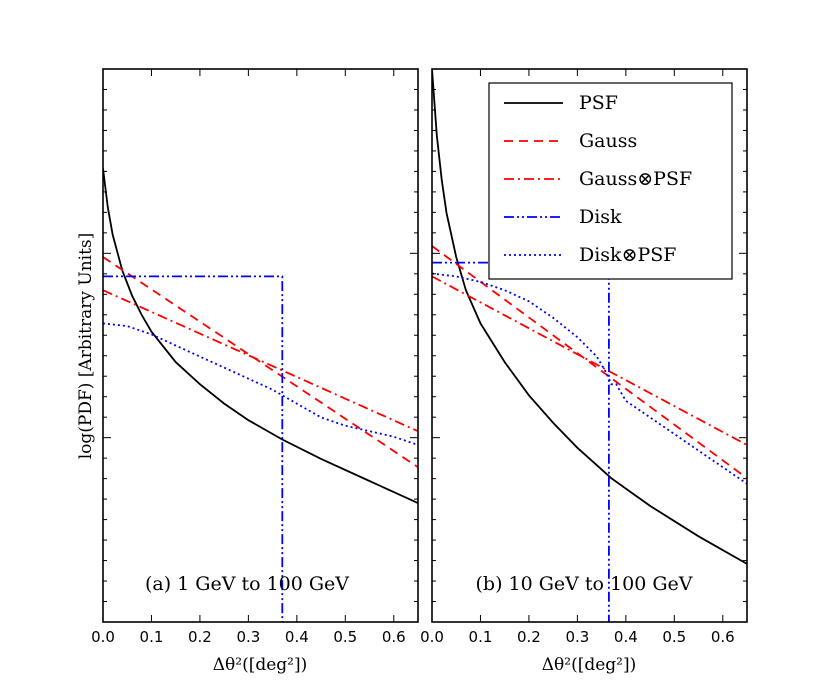 This screenshot has width=830, height=692. I want to click on legend-diskpsf-label: Disk⊗PSF, so click(627, 255).